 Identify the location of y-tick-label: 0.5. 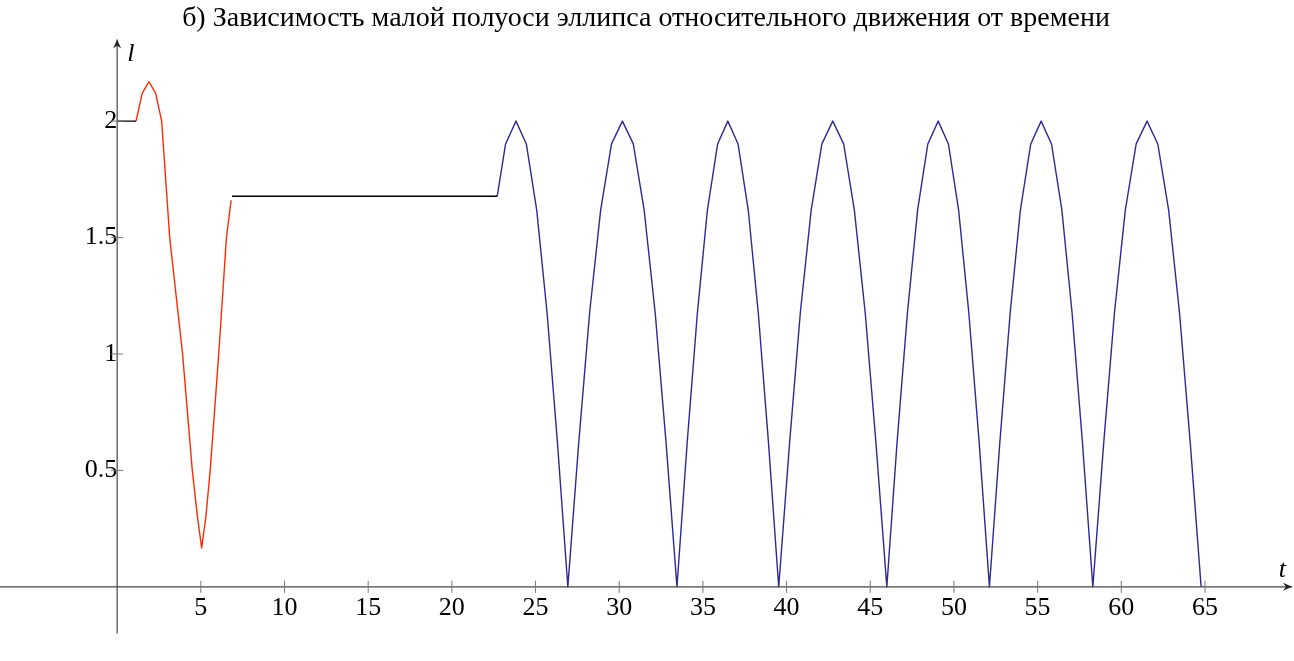
(101, 469).